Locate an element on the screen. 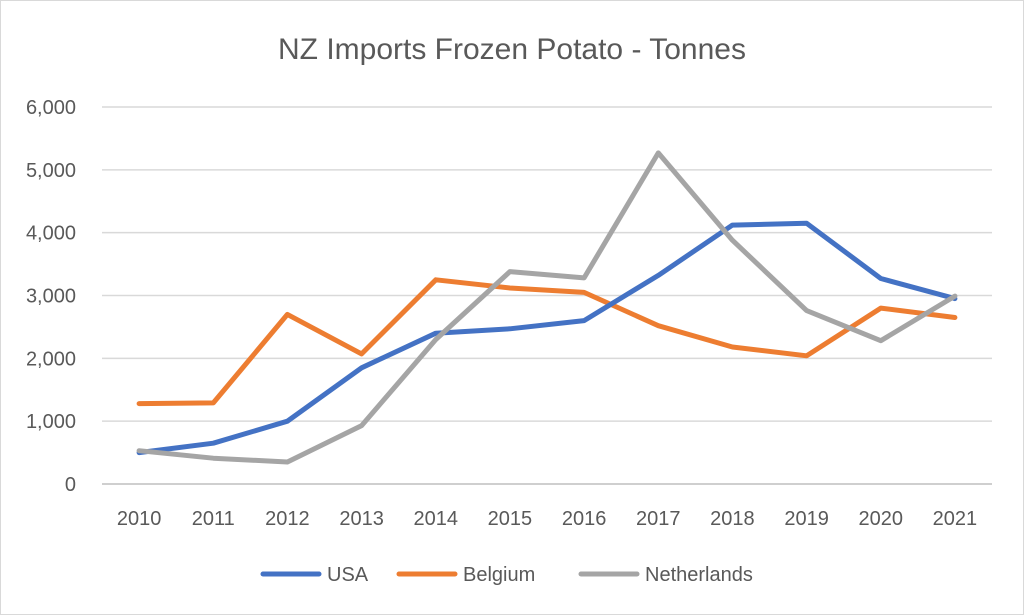 The height and width of the screenshot is (615, 1024). x-tick-label: 2020 is located at coordinates (881, 519).